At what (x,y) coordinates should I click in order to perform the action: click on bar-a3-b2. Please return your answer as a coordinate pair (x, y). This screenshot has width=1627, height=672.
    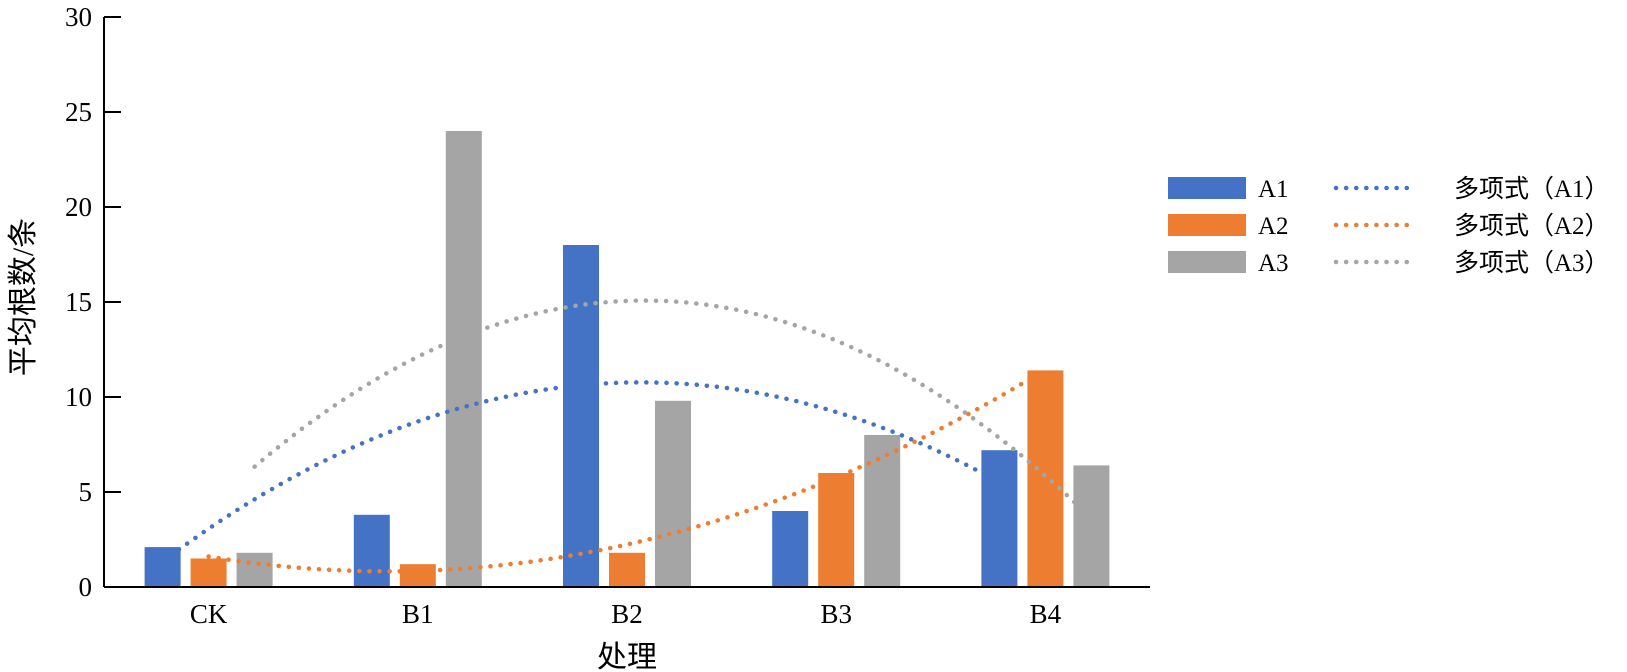
    Looking at the image, I should click on (673, 493).